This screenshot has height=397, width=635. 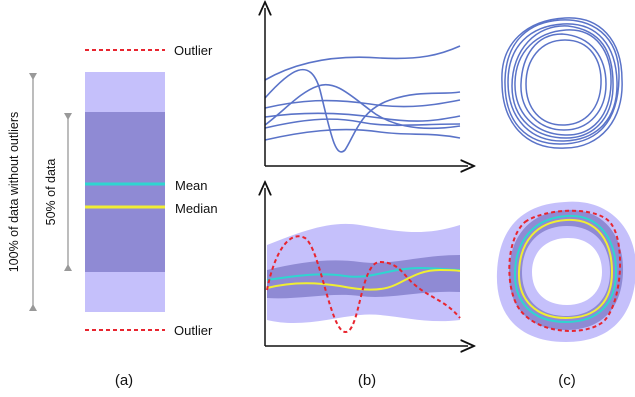 What do you see at coordinates (68, 192) in the screenshot?
I see `range-50-marker` at bounding box center [68, 192].